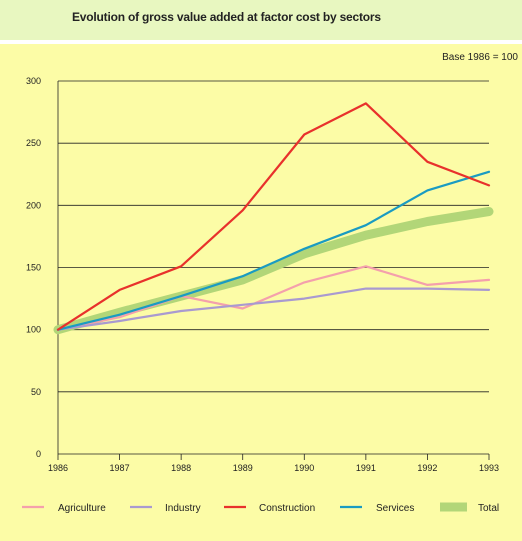  I want to click on y-tick-label-150: 150, so click(33, 268).